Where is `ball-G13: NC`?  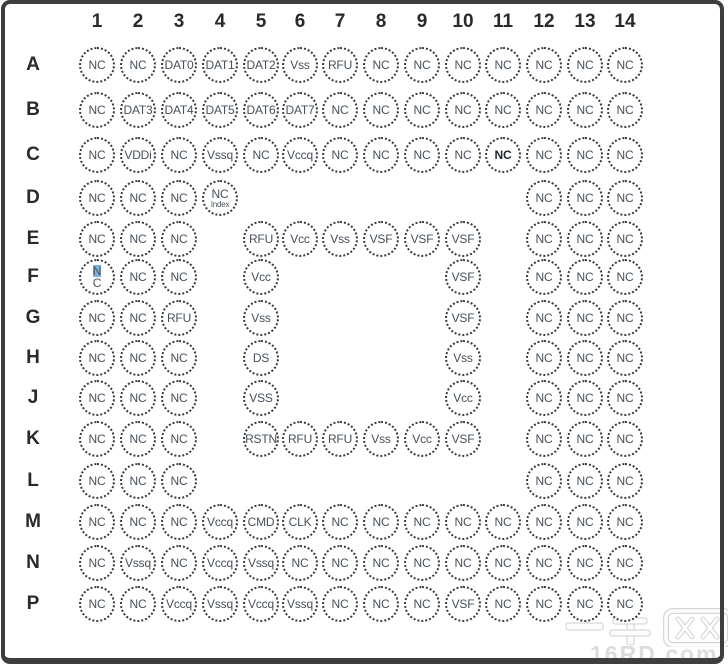
ball-G13: NC is located at coordinates (585, 318).